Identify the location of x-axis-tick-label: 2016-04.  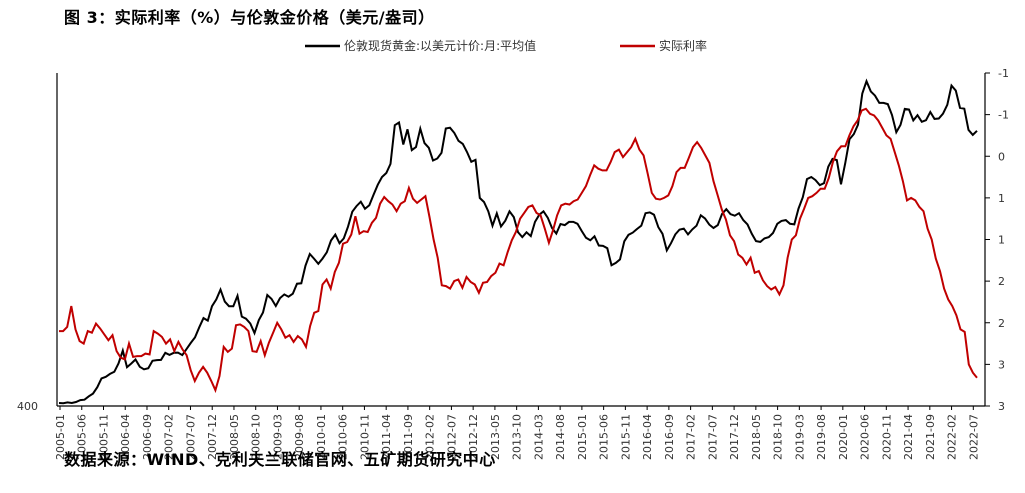
(647, 437).